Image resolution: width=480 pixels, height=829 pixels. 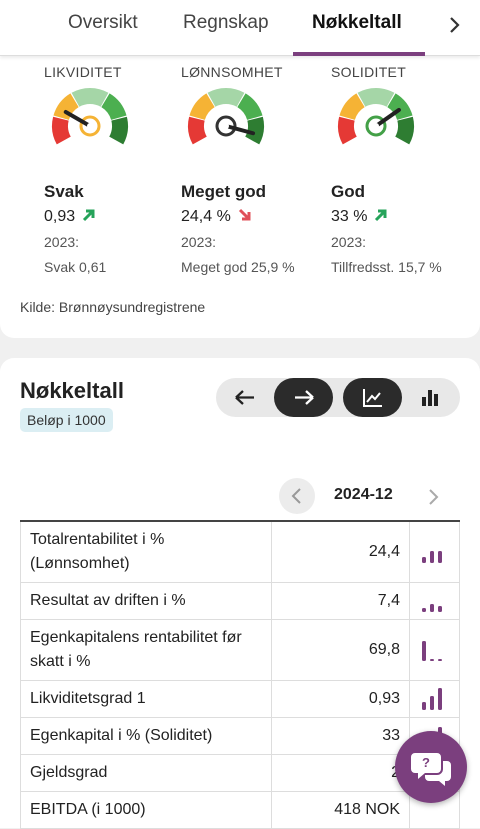 I want to click on line-chart-toggle, so click(x=372, y=397).